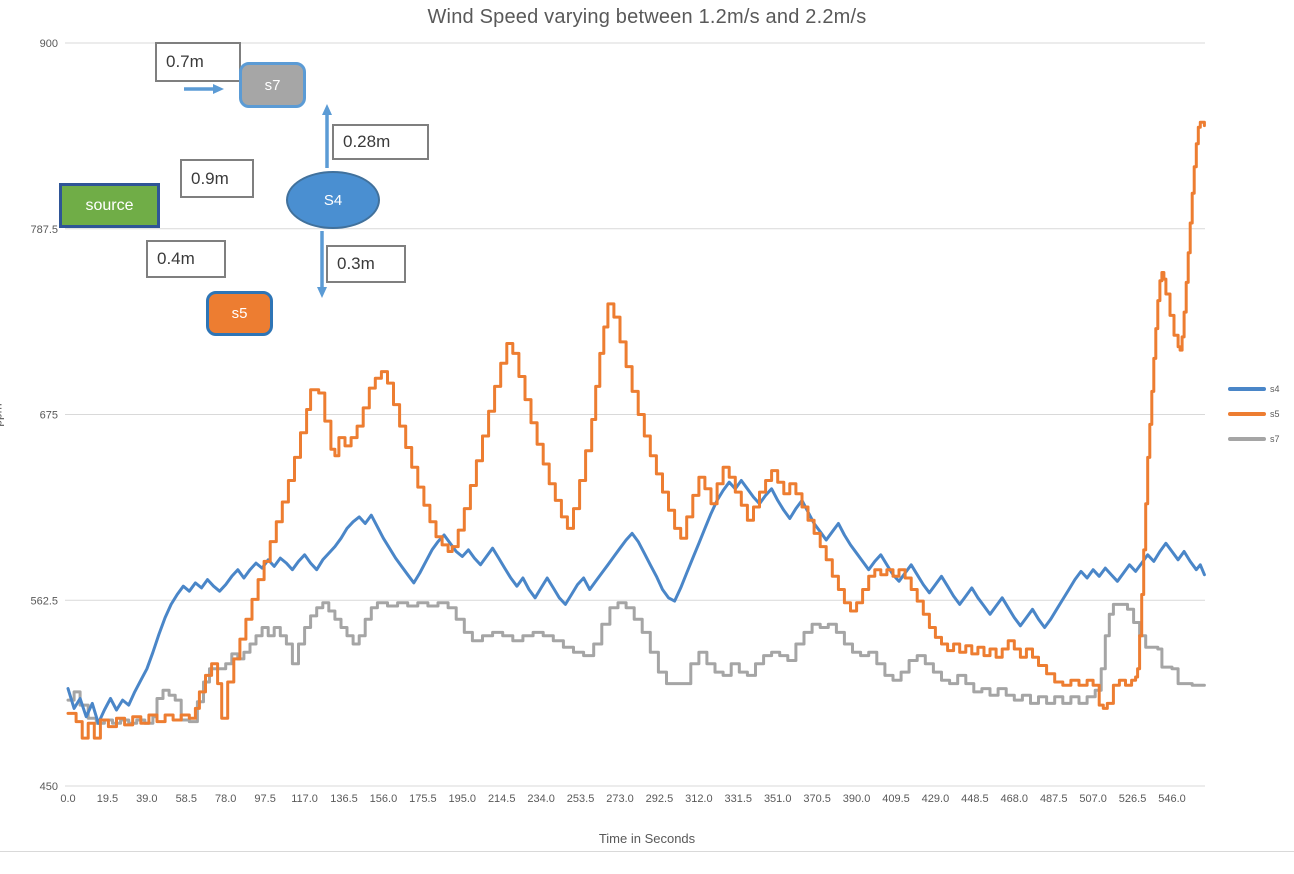  Describe the element at coordinates (541, 799) in the screenshot. I see `x-tick-label: 234.0` at that location.